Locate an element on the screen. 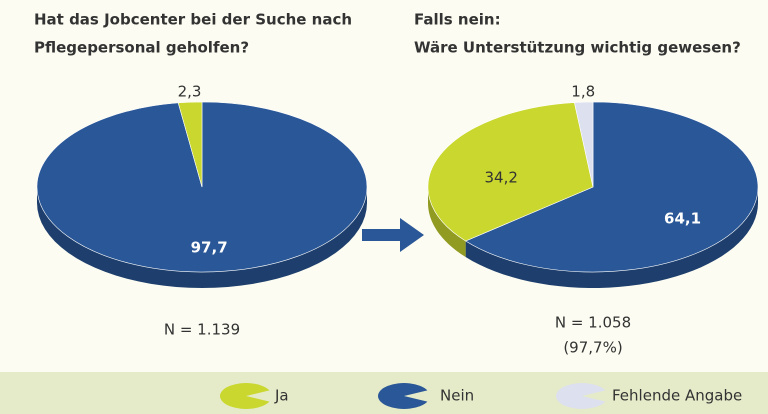  sample-note: (97,7%) is located at coordinates (592, 348).